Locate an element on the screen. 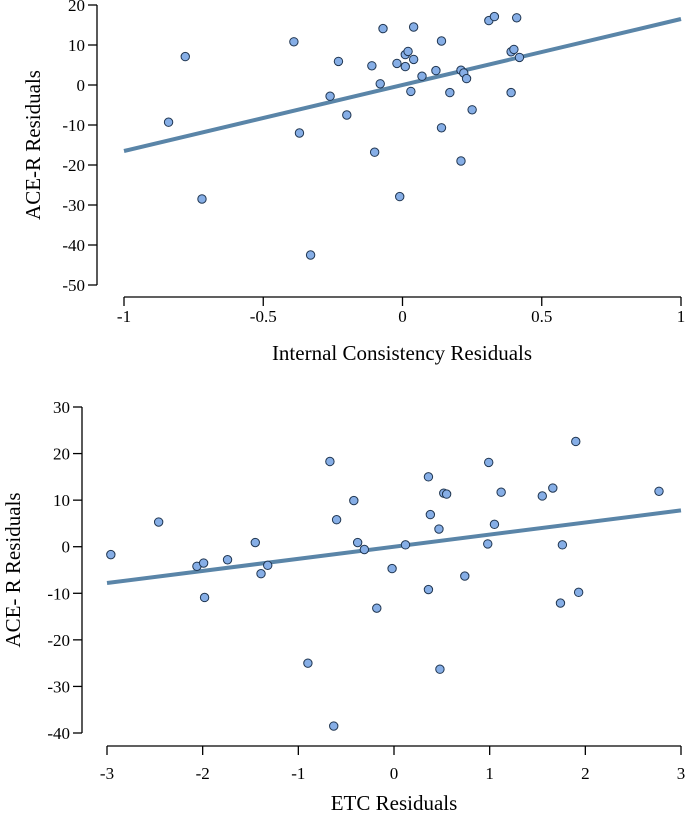  x-axis-label: Internal Consistency Residuals is located at coordinates (402, 353).